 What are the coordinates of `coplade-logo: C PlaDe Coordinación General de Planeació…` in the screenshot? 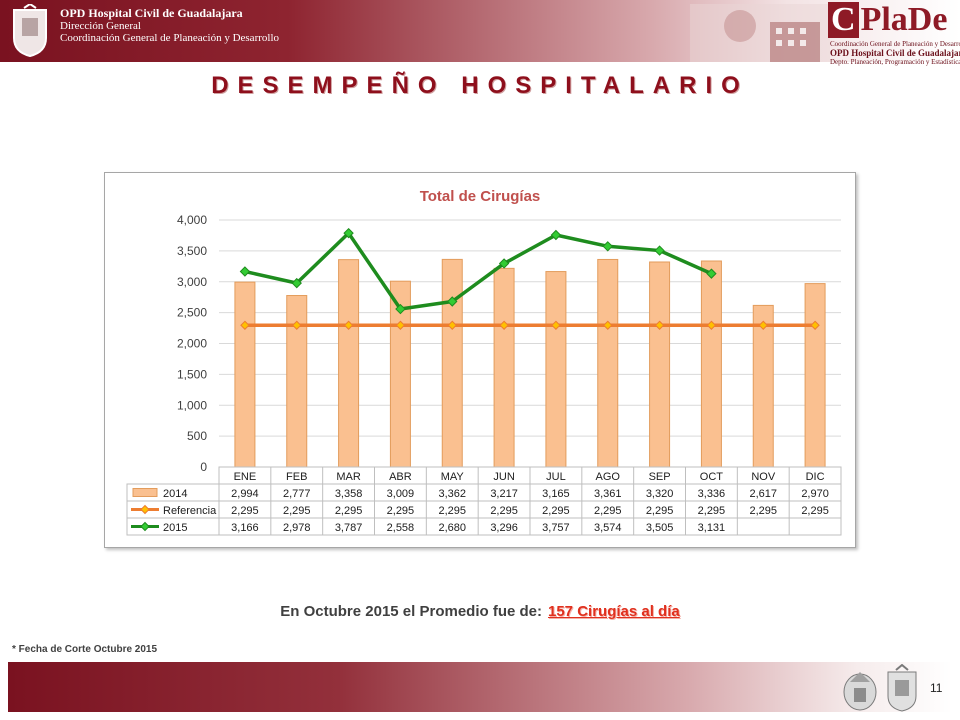 It's located at (894, 33).